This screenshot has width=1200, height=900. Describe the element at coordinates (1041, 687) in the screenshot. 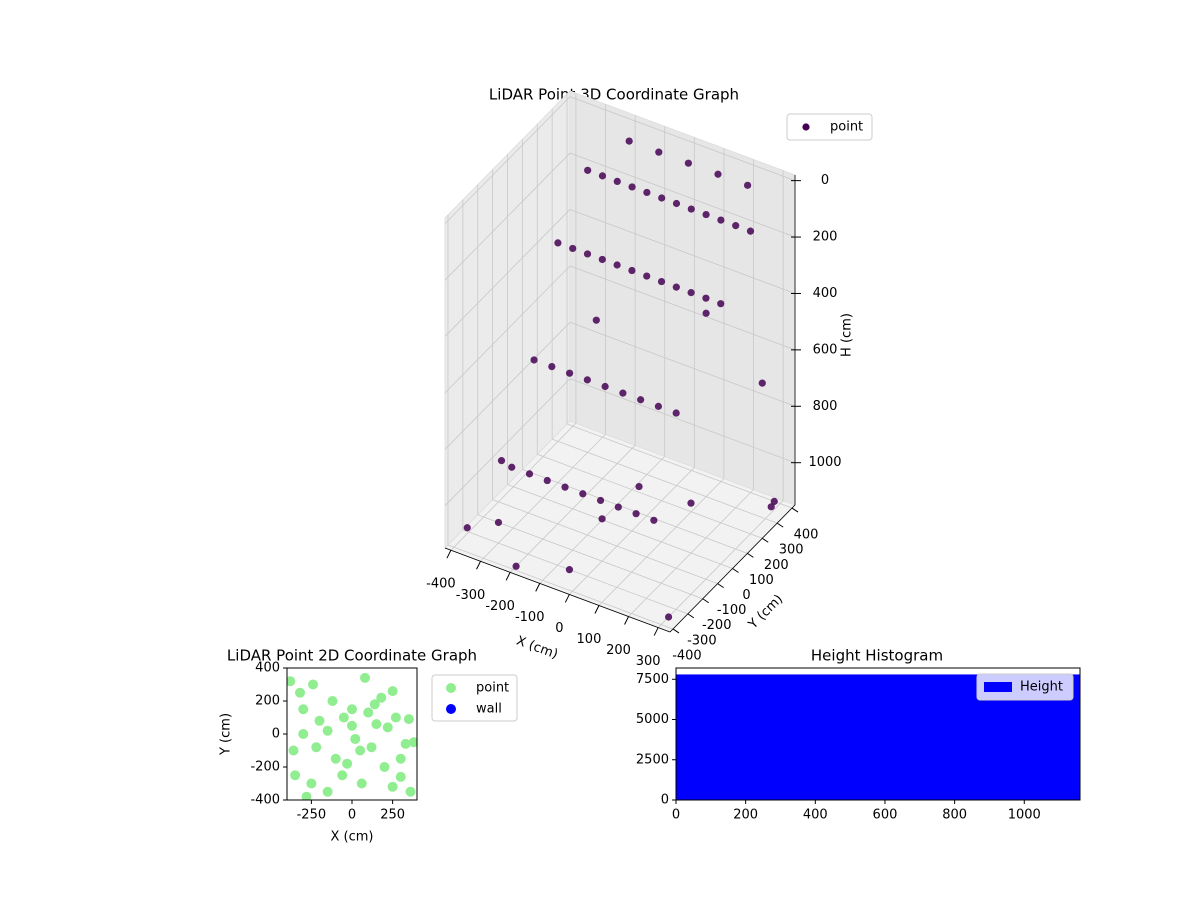

I see `legend-label: Height` at that location.